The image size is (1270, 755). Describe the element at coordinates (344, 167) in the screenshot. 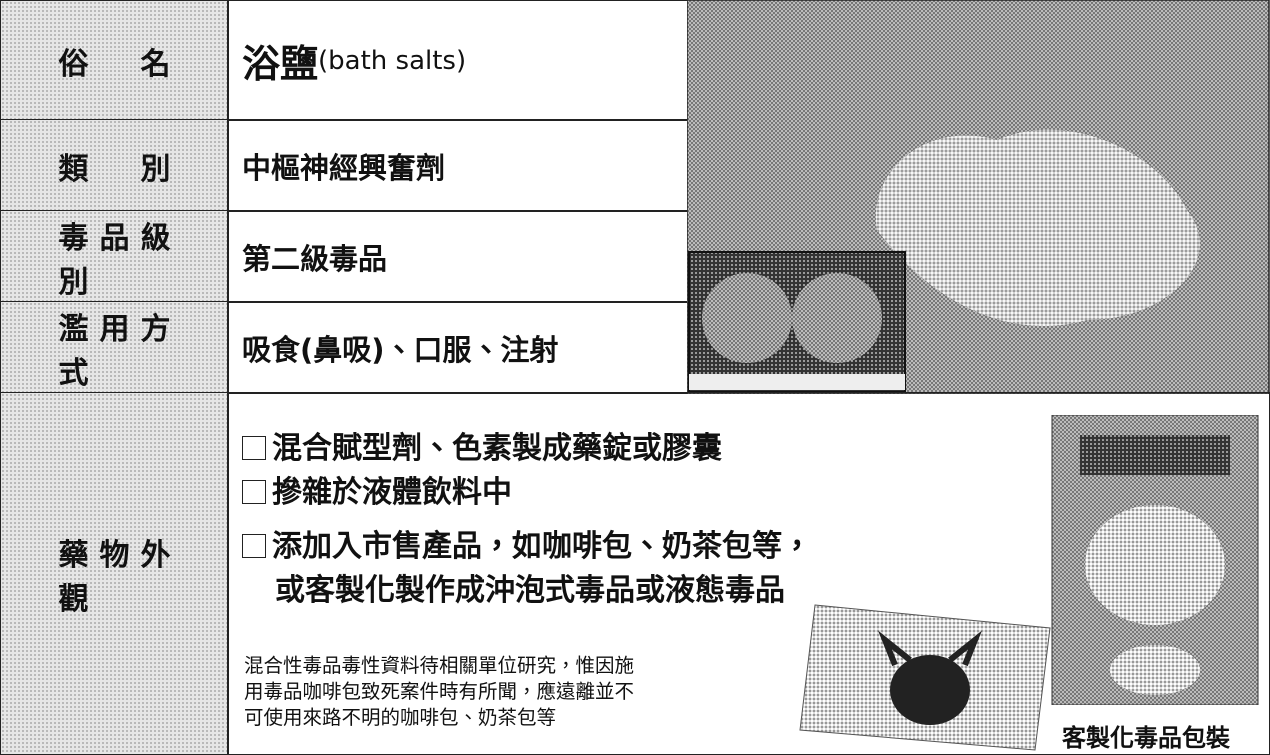

I see `value: 中樞神經興奮劑` at that location.